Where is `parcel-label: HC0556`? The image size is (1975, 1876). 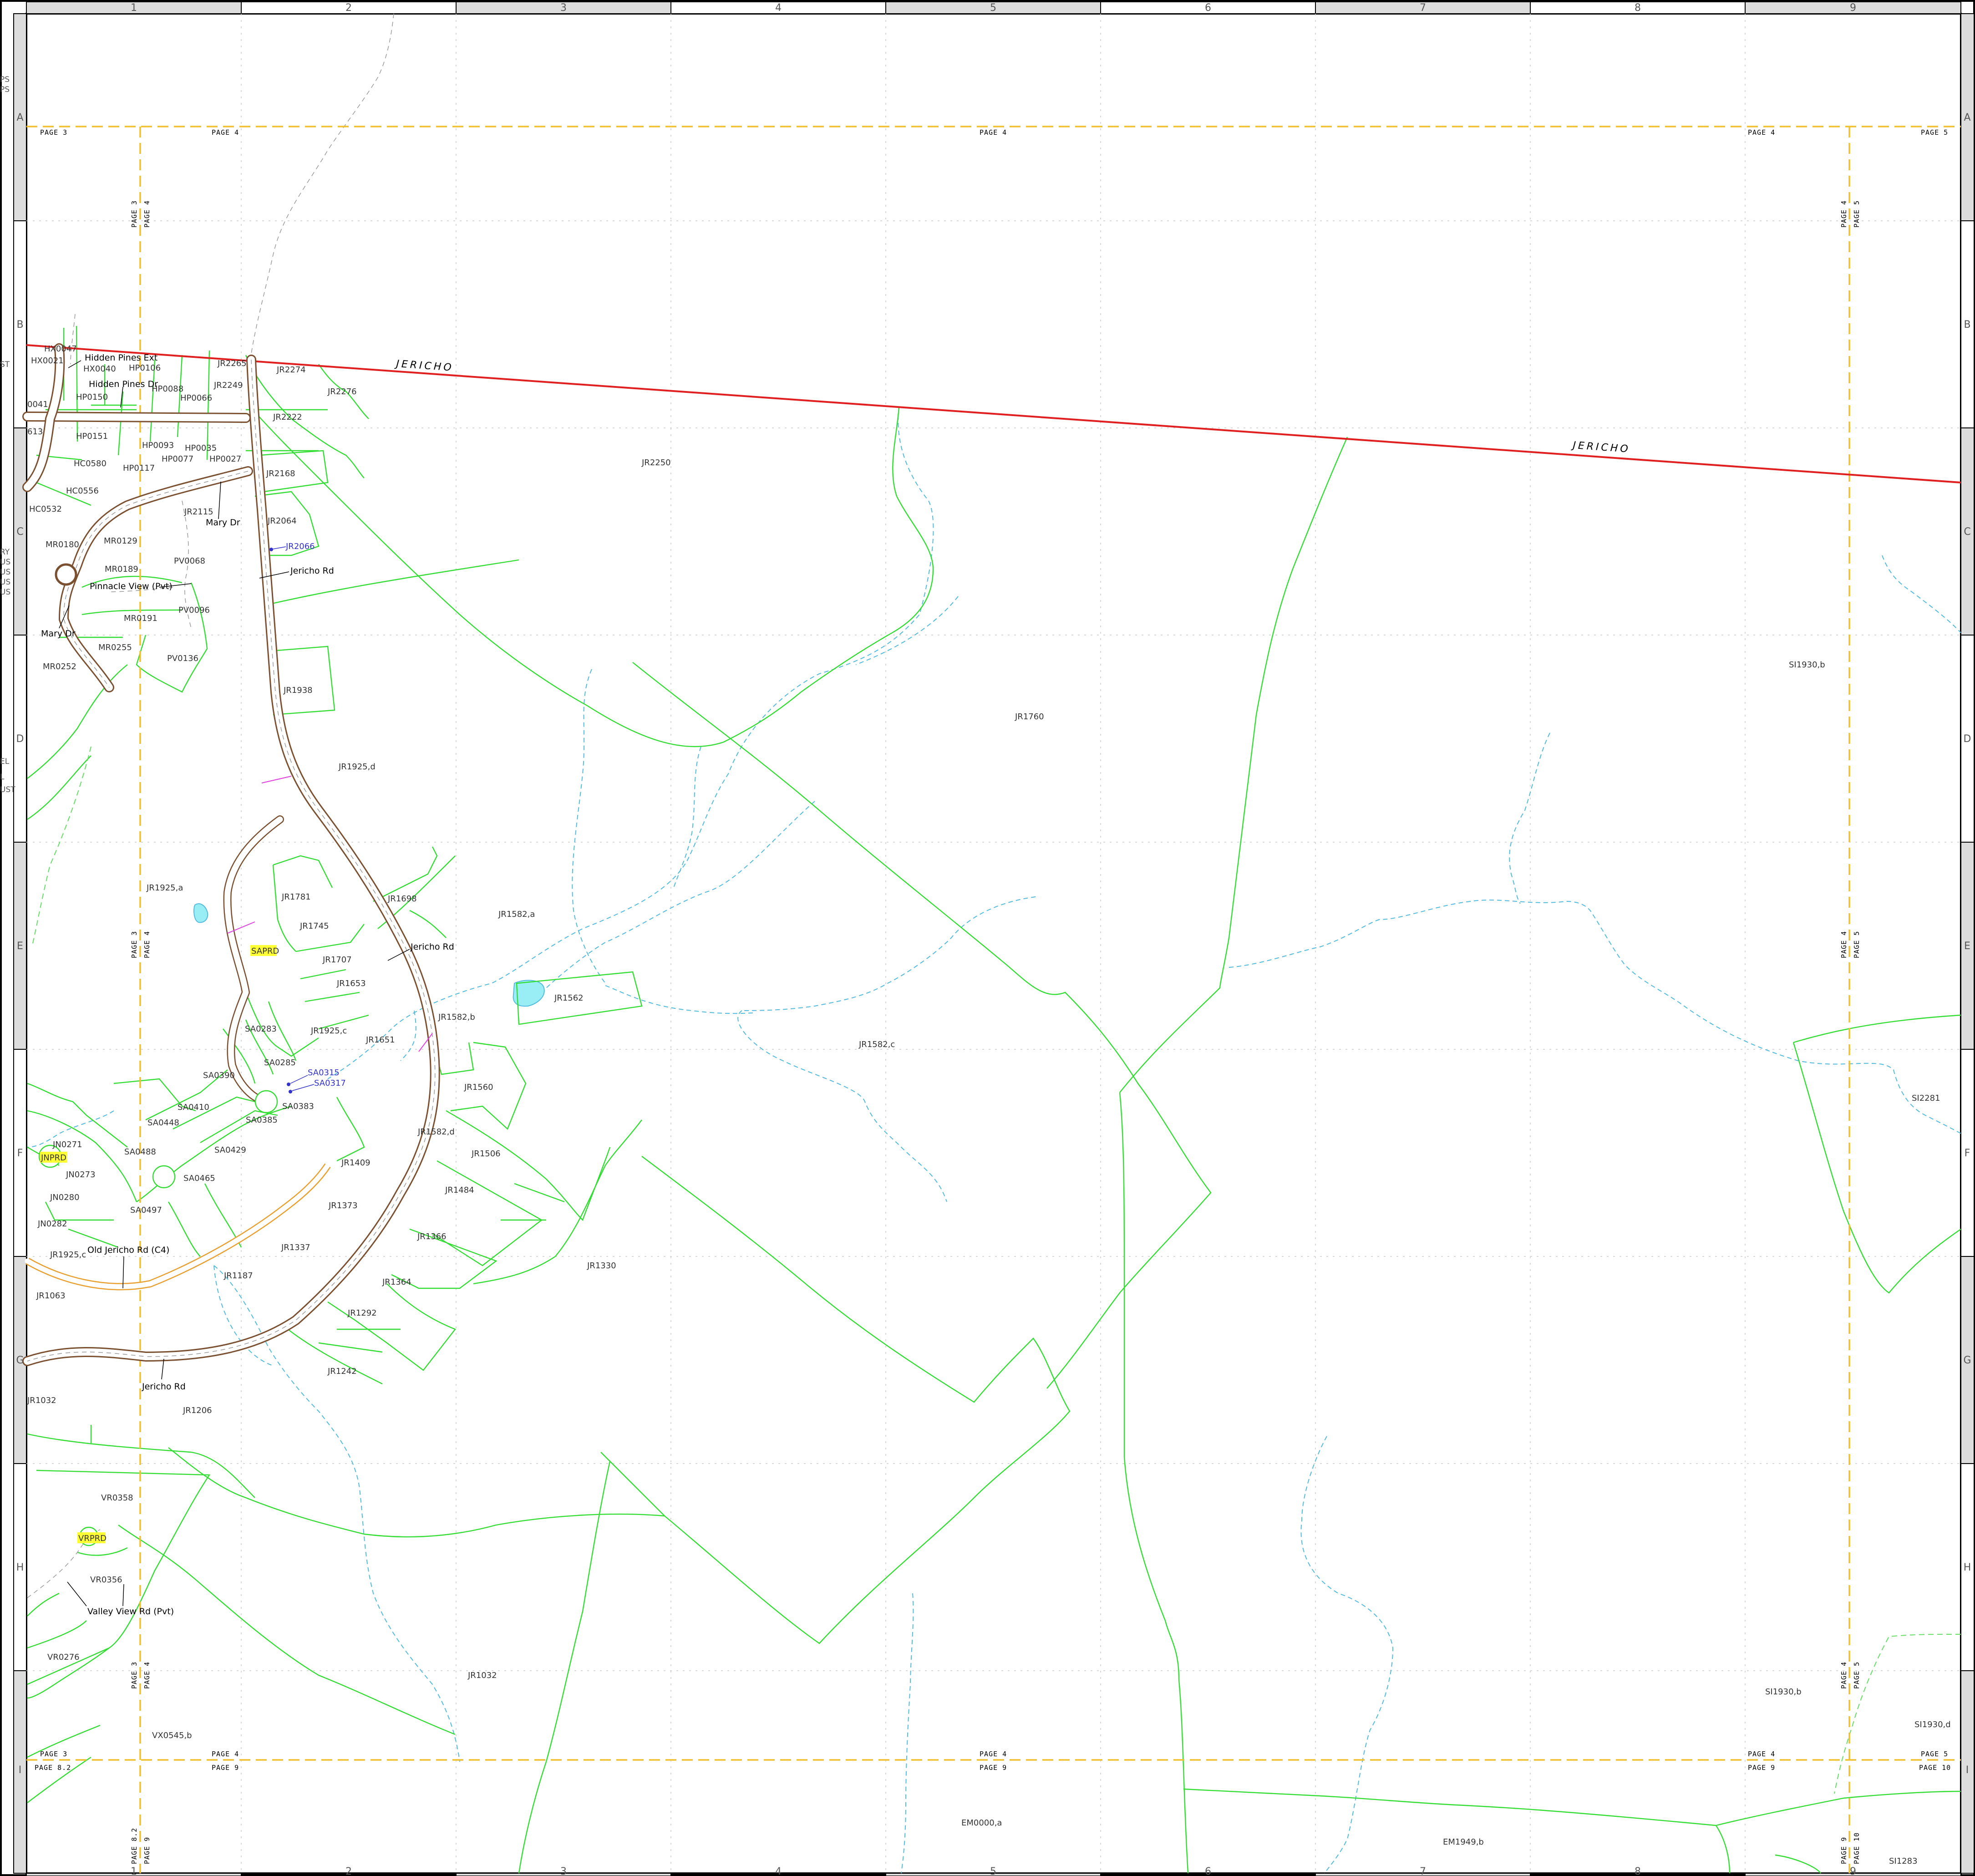
parcel-label: HC0556 is located at coordinates (82, 491).